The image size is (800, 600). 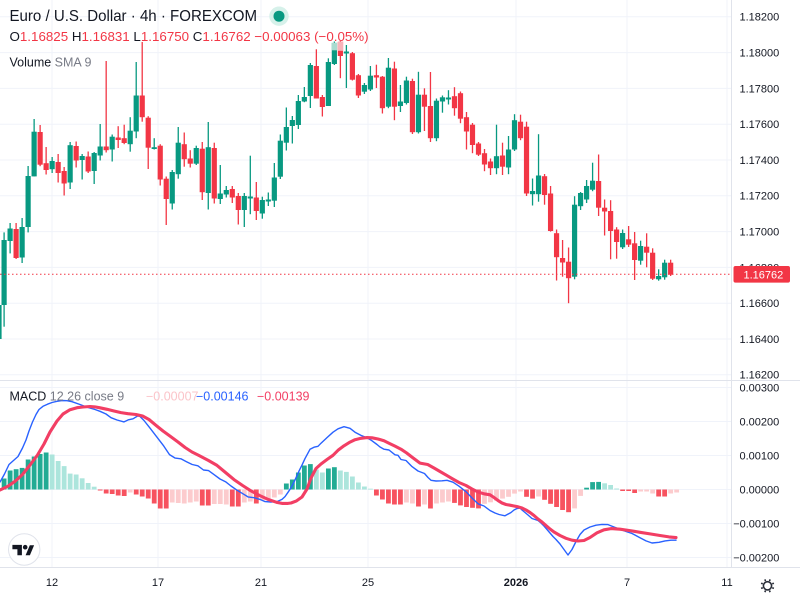 What do you see at coordinates (134, 16) in the screenshot?
I see `svg-text:Euro / U.S. Dollar · 4h · FORE: Euro / U.S. Dollar · 4h · FOREXCOM` at bounding box center [134, 16].